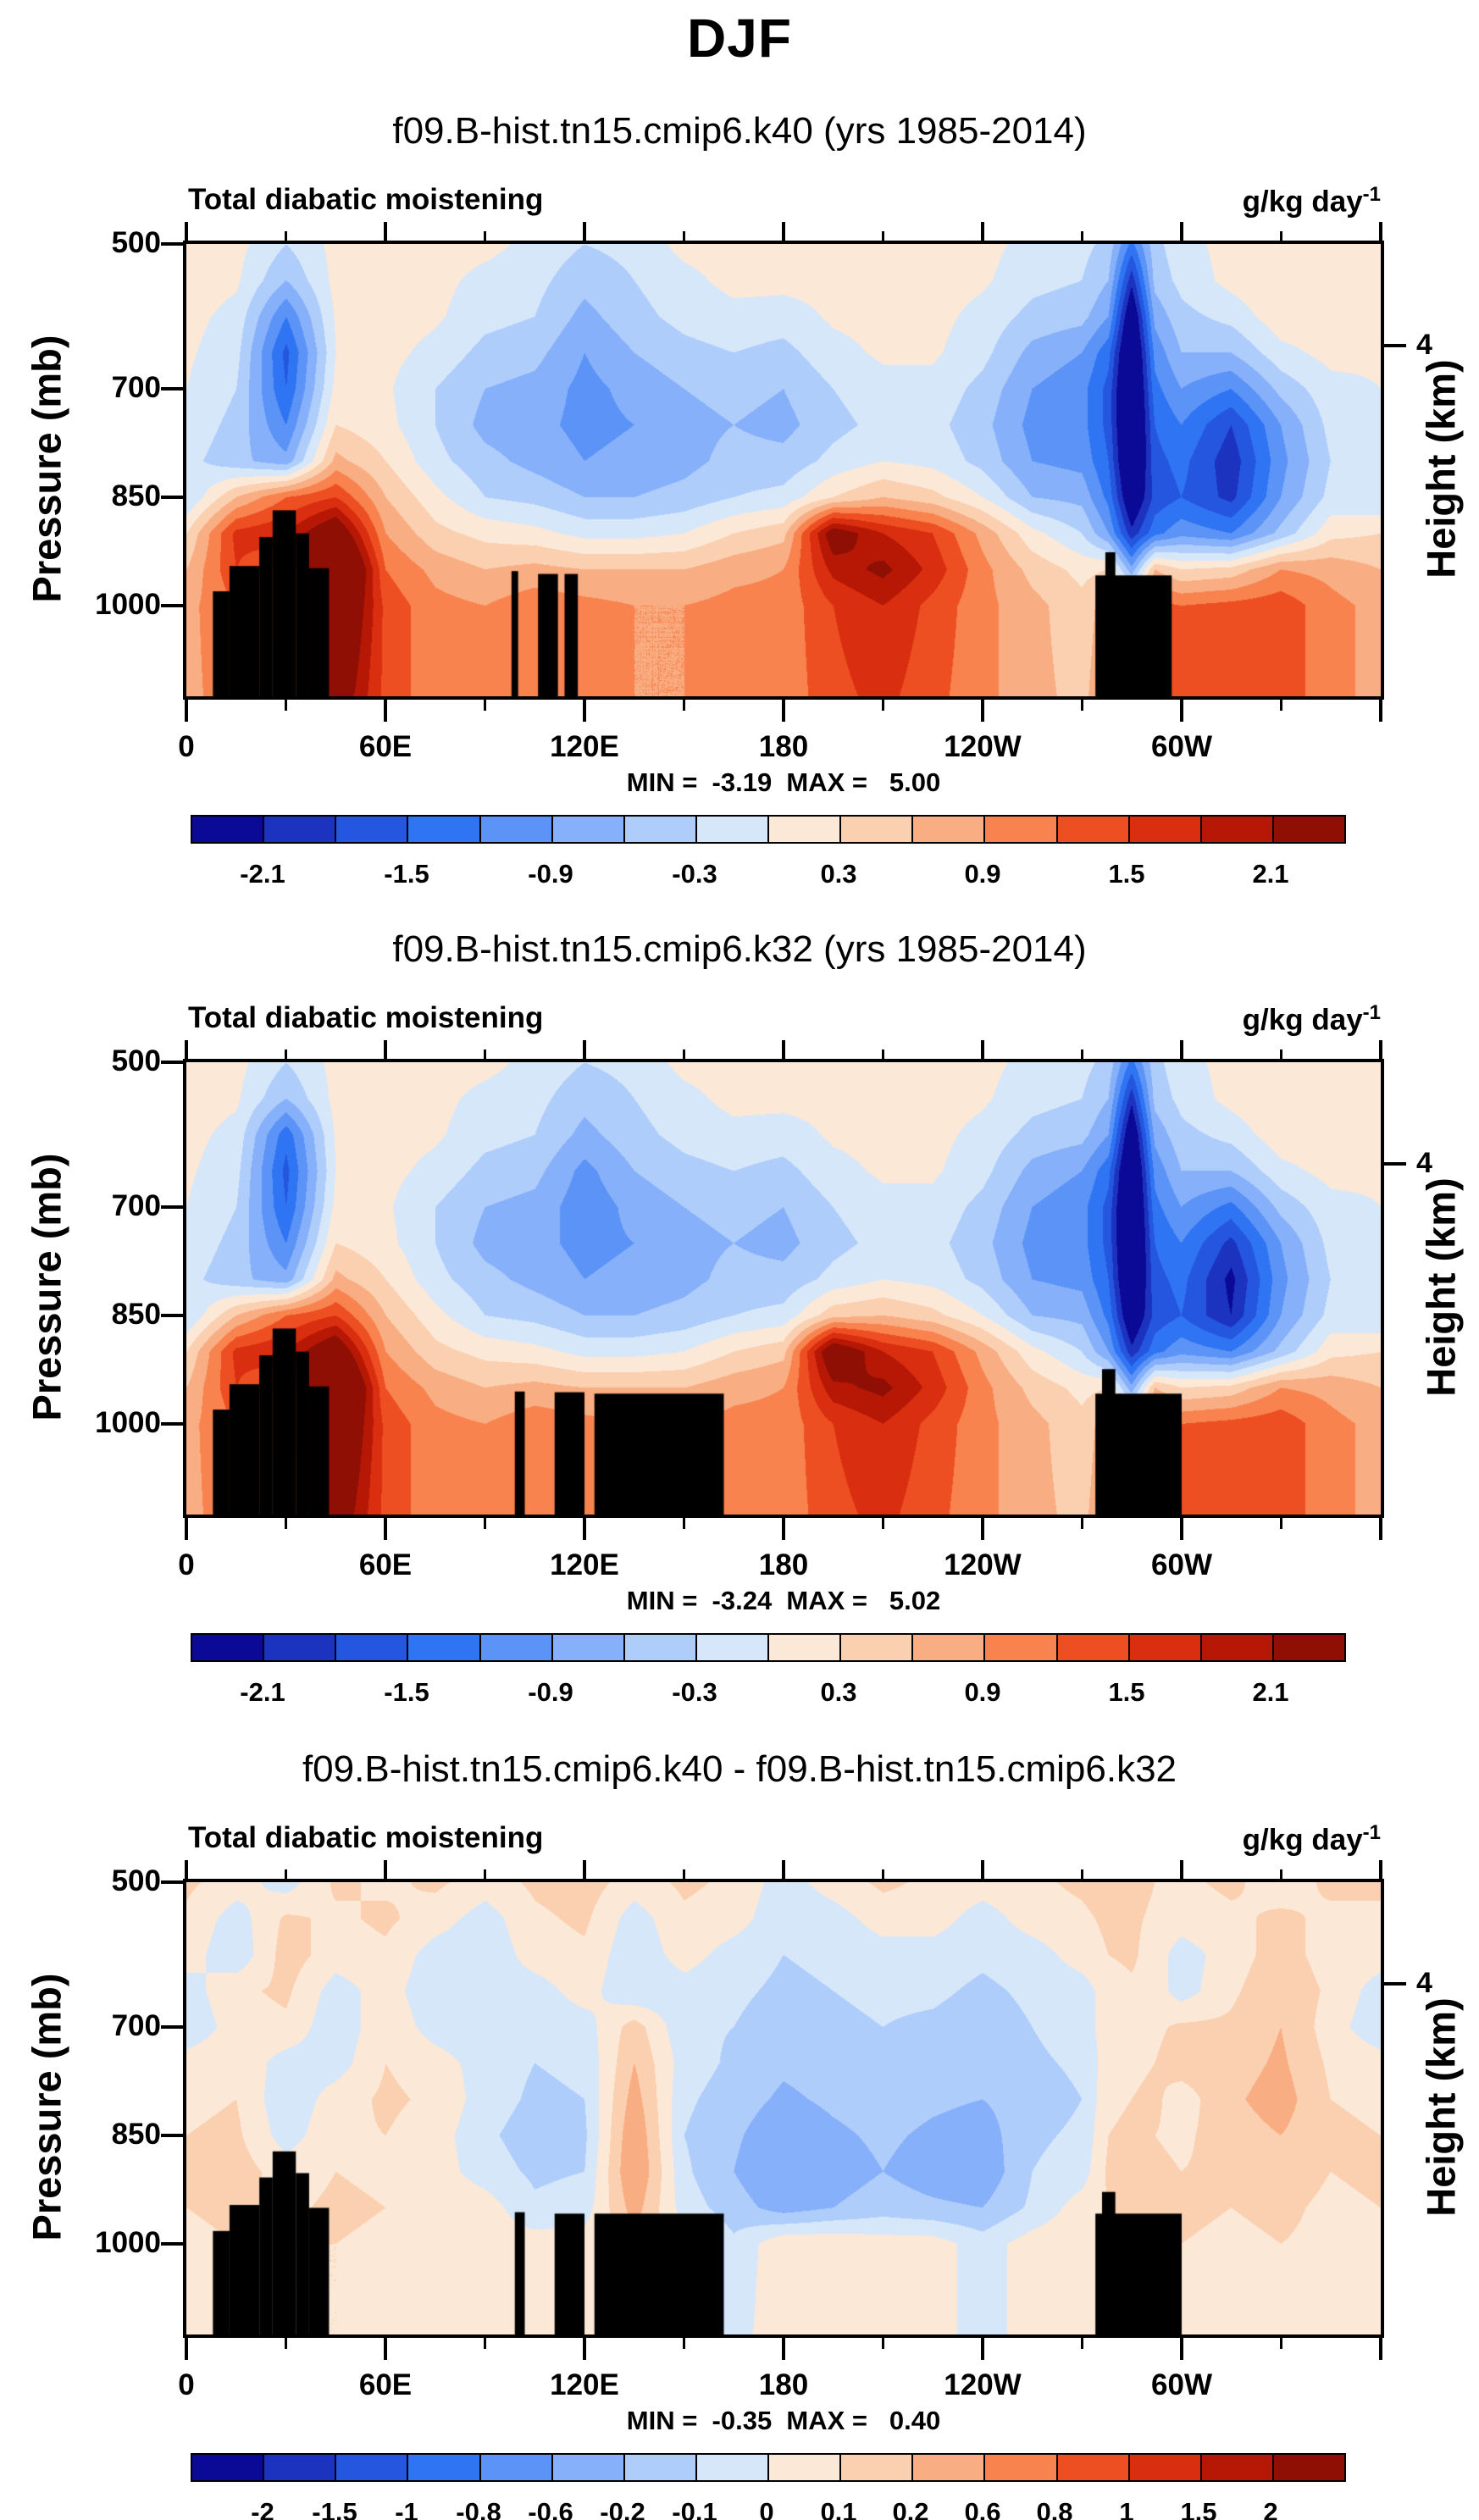  Describe the element at coordinates (46, 1287) in the screenshot. I see `y-axis-title: Pressure (mb)` at that location.